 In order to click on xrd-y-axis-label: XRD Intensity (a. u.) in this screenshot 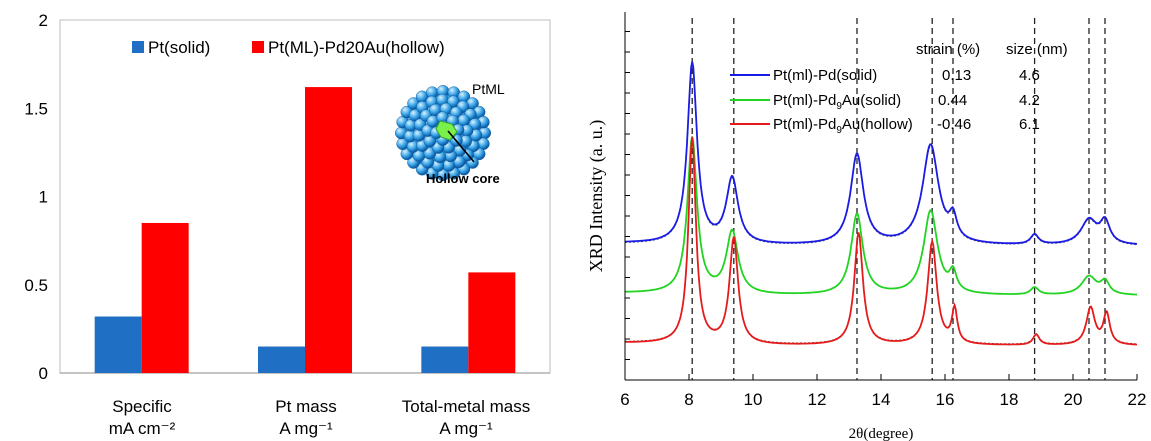, I will do `click(596, 196)`.